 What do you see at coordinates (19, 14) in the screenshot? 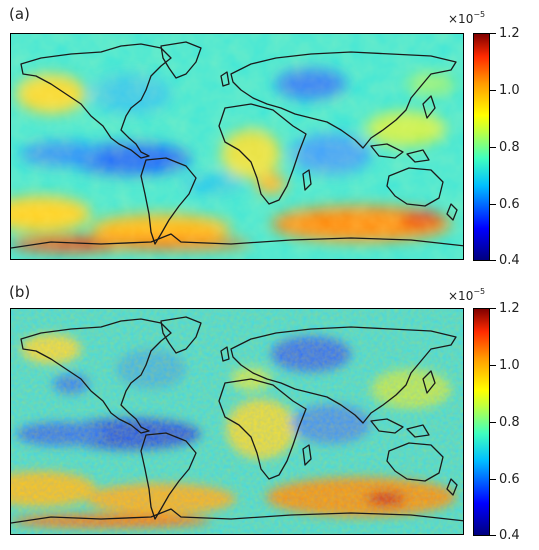
I see `panel-label: (a)` at bounding box center [19, 14].